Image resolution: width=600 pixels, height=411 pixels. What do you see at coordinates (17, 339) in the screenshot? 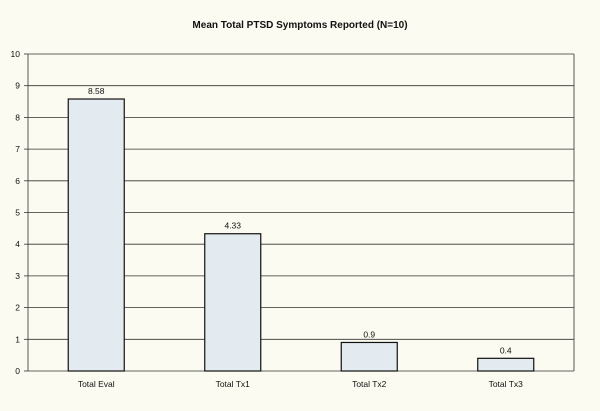
I see `y-tick-label: 1` at bounding box center [17, 339].